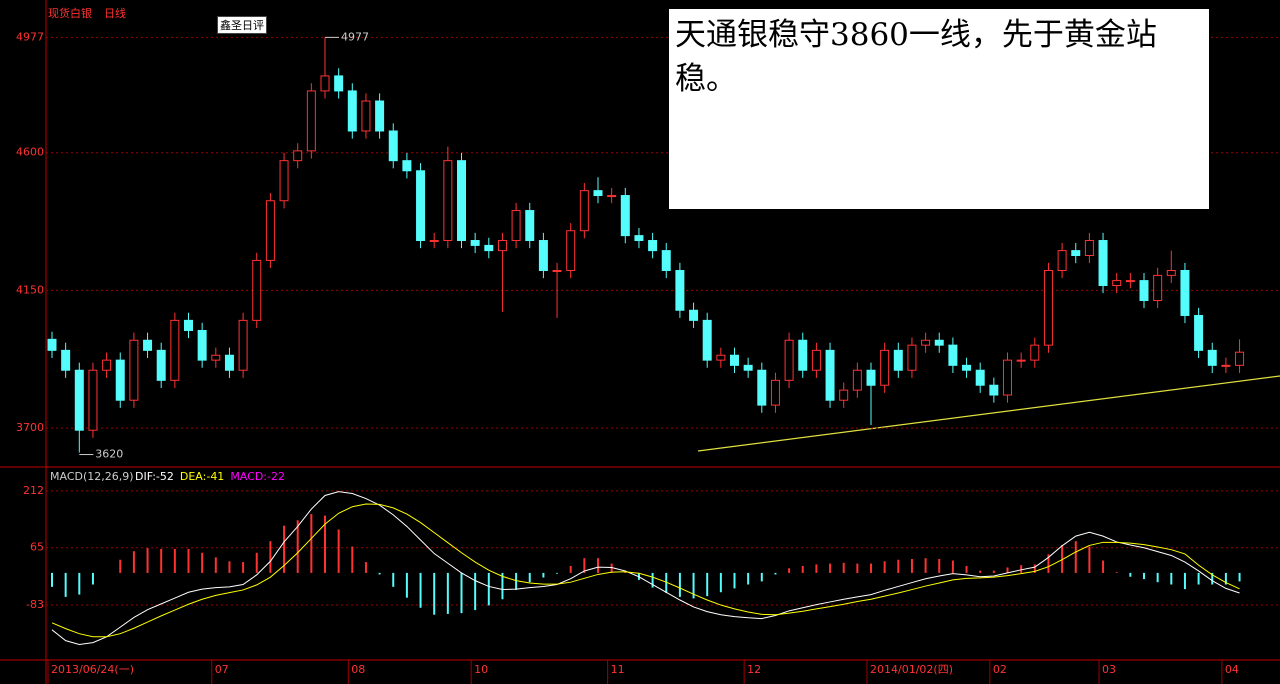 This screenshot has width=1280, height=684. Describe the element at coordinates (109, 454) in the screenshot. I see `low-annotation: 3620` at that location.